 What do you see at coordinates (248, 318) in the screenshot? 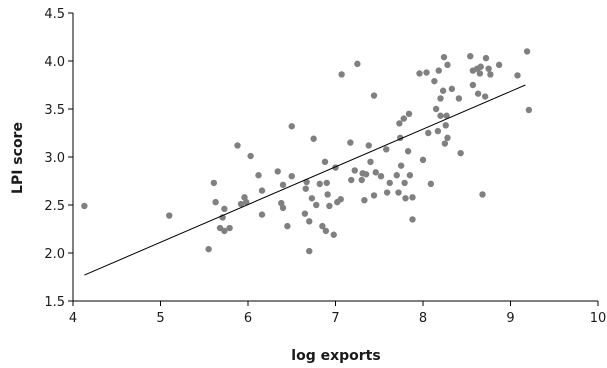
I see `x-tick-label: 6` at bounding box center [248, 318].